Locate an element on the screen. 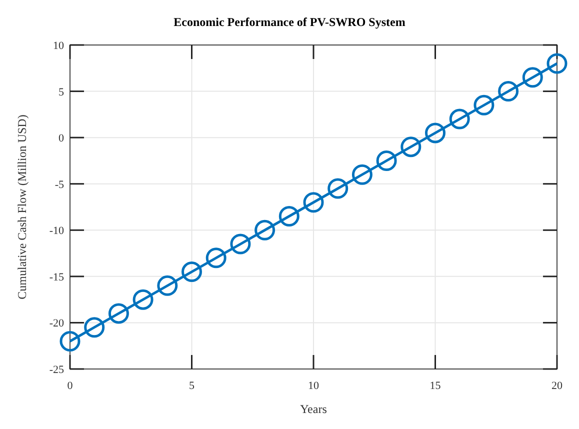 Image resolution: width=579 pixels, height=429 pixels. x-tick-label: 10 is located at coordinates (314, 386).